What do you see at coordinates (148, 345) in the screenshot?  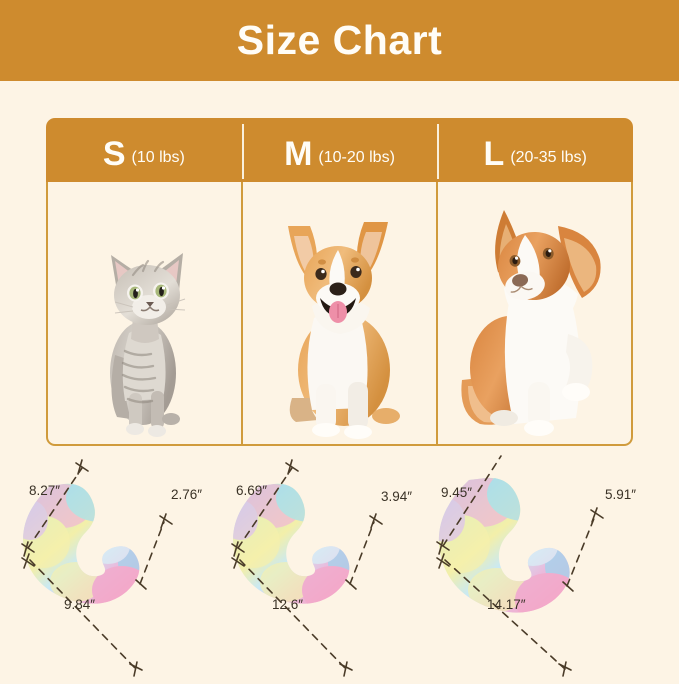 I see `gray-tabby-kitten-image` at bounding box center [148, 345].